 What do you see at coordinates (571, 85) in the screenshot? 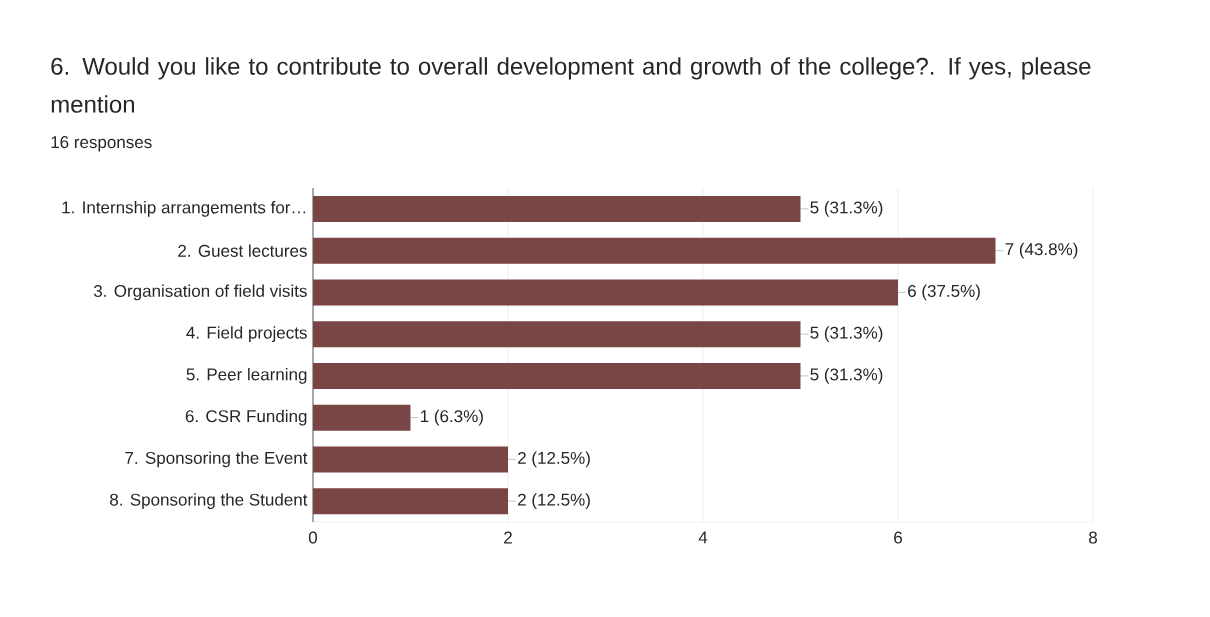
I see `chart-title: 6. Would you like to contribute to overall development and growth of the college?. If yes, please mention` at bounding box center [571, 85].